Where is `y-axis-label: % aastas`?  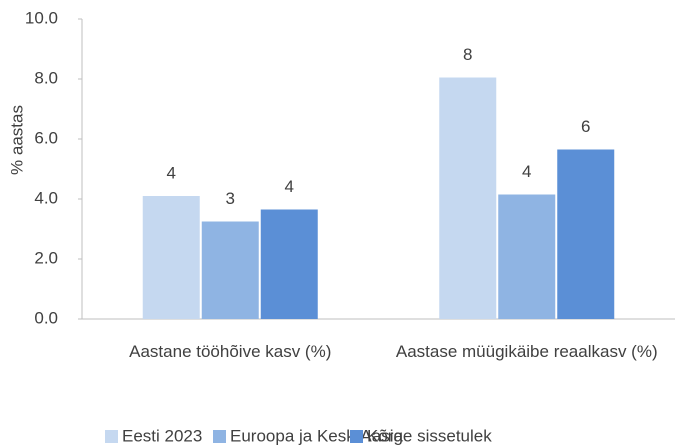 y-axis-label: % aastas is located at coordinates (16, 140).